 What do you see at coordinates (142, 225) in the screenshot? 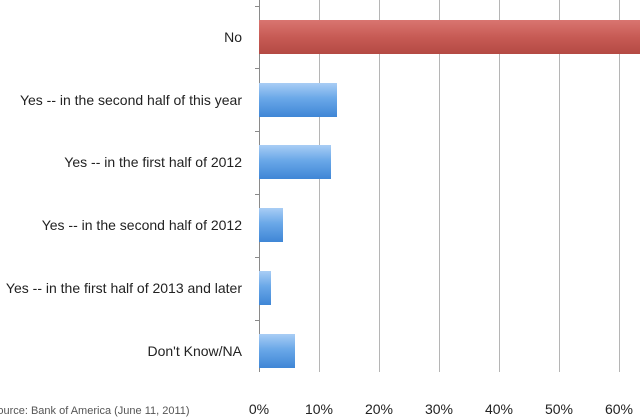
I see `category-label-3: Yes -- in the second half of 2012` at bounding box center [142, 225].